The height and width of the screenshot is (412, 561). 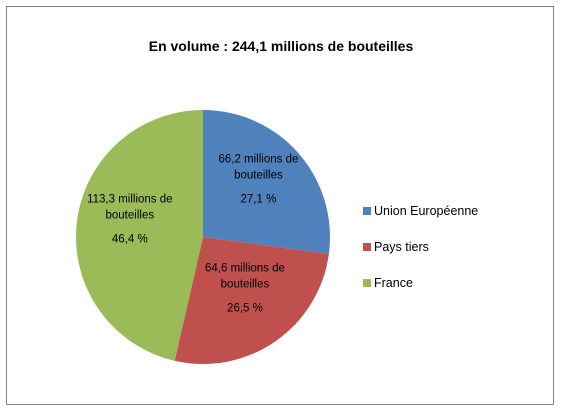 I want to click on legend-swatch-union-europeenne, so click(x=367, y=211).